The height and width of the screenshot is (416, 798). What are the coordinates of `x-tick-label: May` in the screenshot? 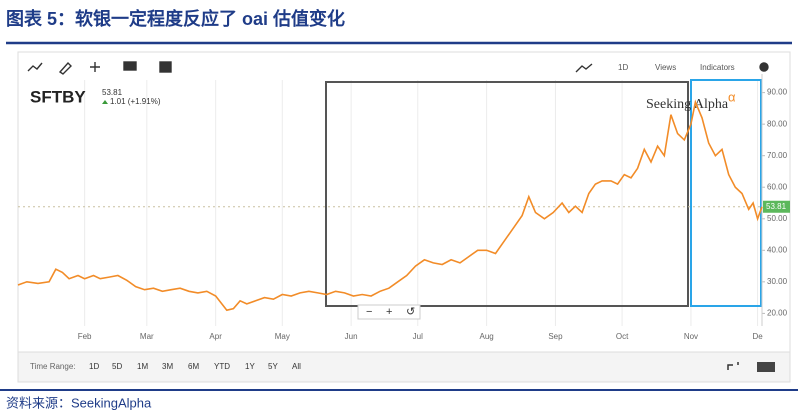 It's located at (282, 336).